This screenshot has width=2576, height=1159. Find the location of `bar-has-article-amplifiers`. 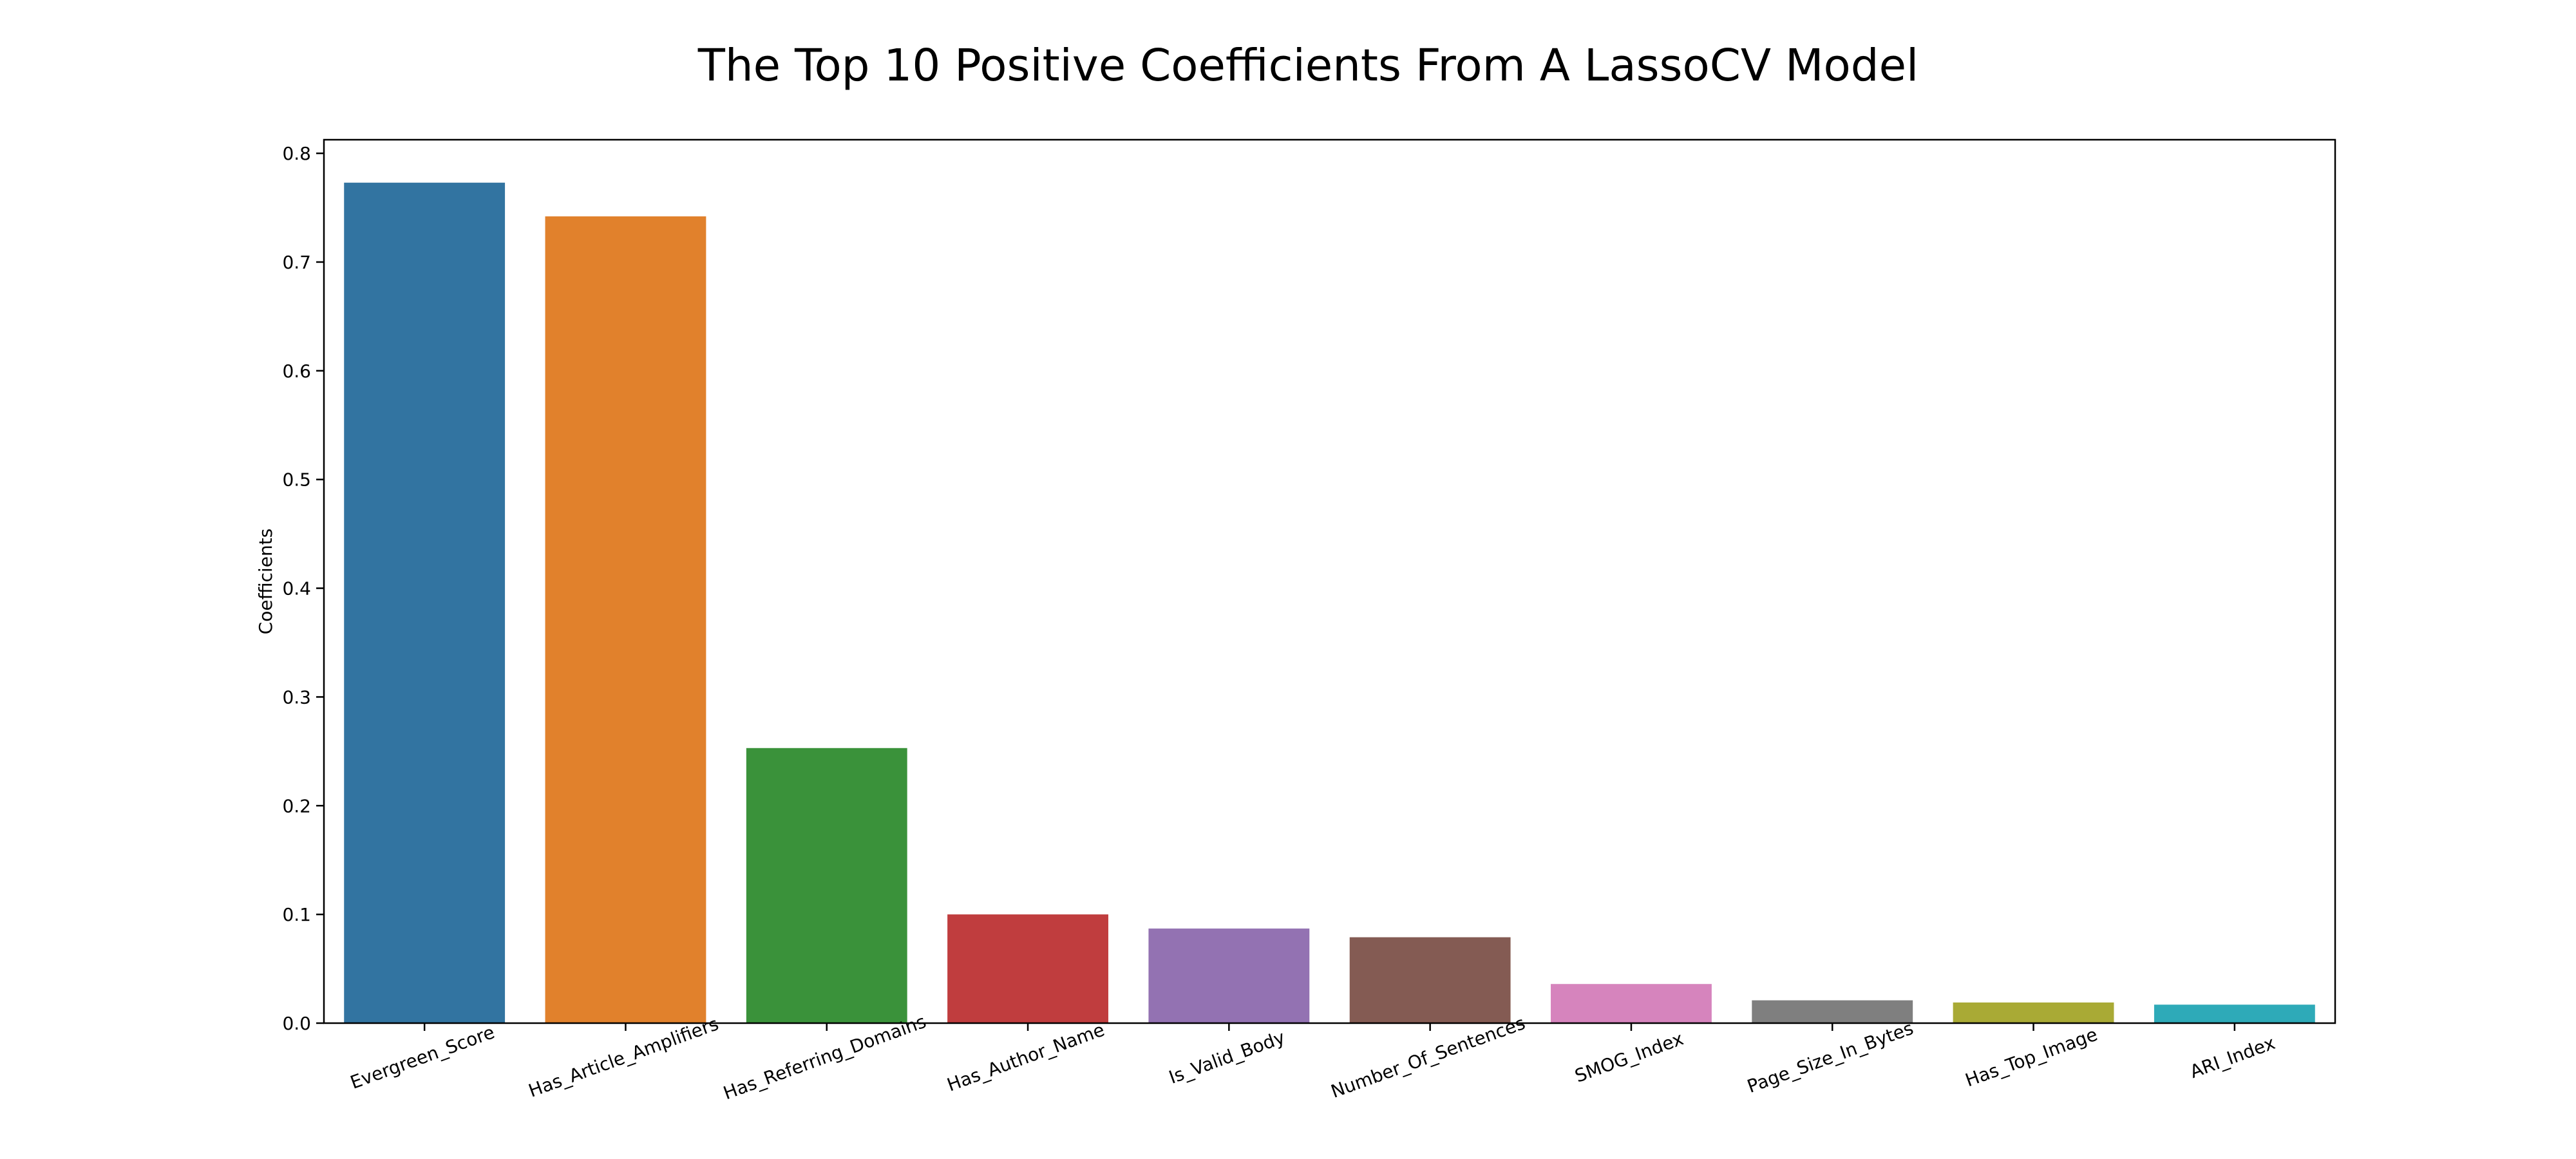

bar-has-article-amplifiers is located at coordinates (625, 620).